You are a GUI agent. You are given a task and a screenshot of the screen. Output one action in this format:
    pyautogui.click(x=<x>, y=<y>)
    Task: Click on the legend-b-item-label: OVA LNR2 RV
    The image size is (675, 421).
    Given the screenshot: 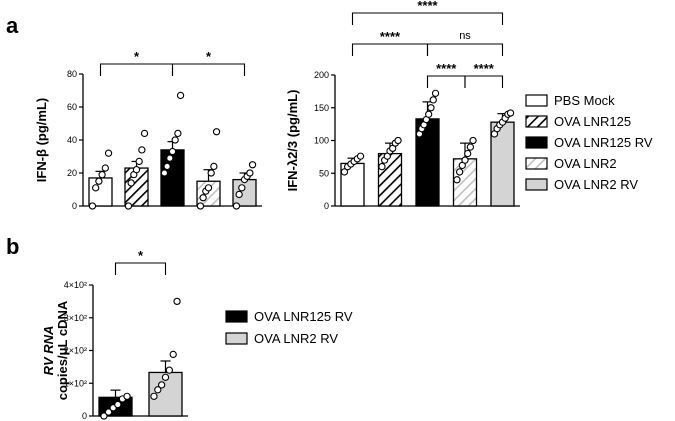 What is the action you would take?
    pyautogui.click(x=296, y=338)
    